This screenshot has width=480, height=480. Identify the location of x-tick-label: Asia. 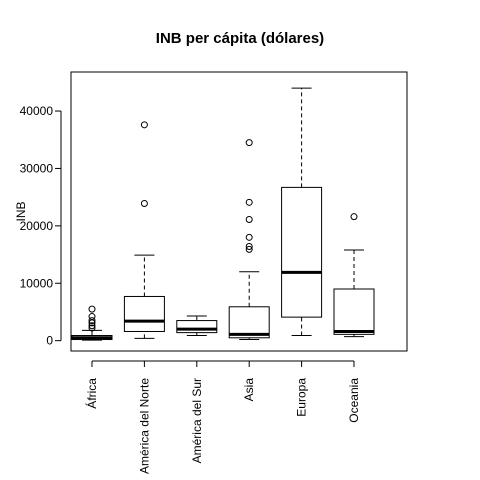
(249, 390).